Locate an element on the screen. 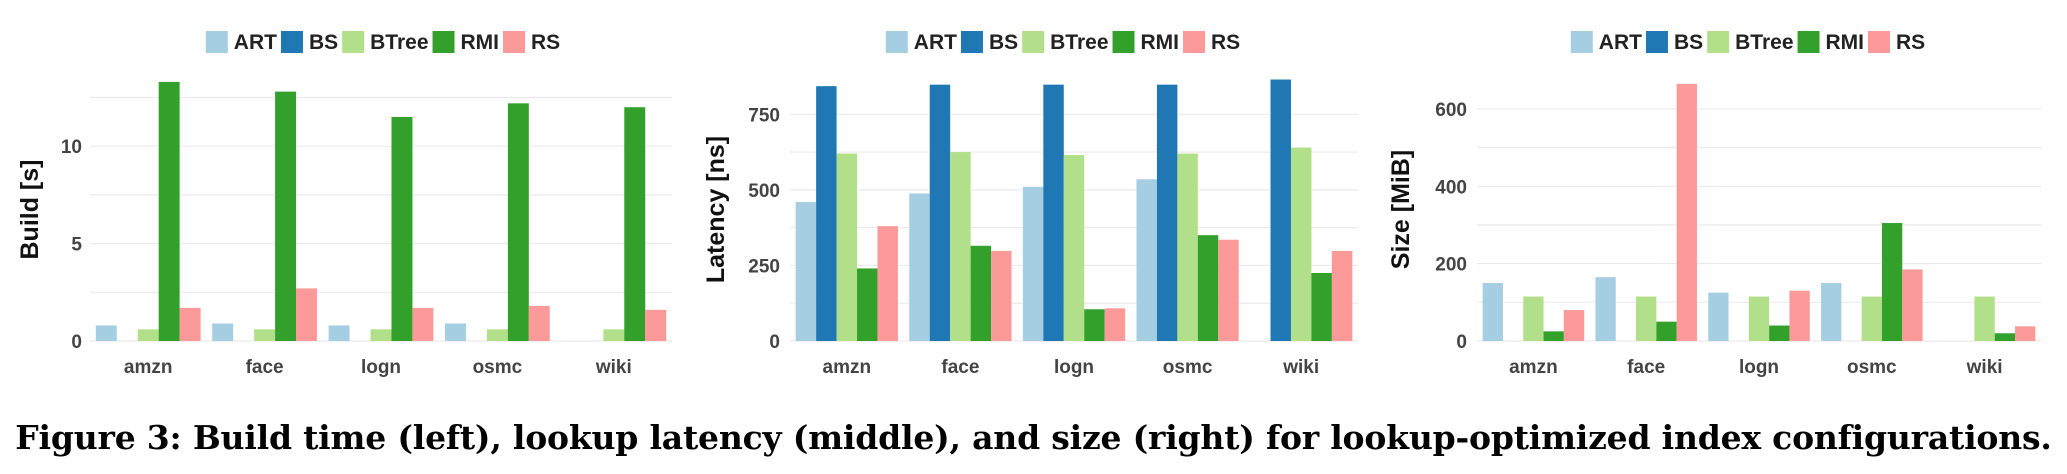 The image size is (2067, 474). y-tick-label: 600 is located at coordinates (1451, 110).